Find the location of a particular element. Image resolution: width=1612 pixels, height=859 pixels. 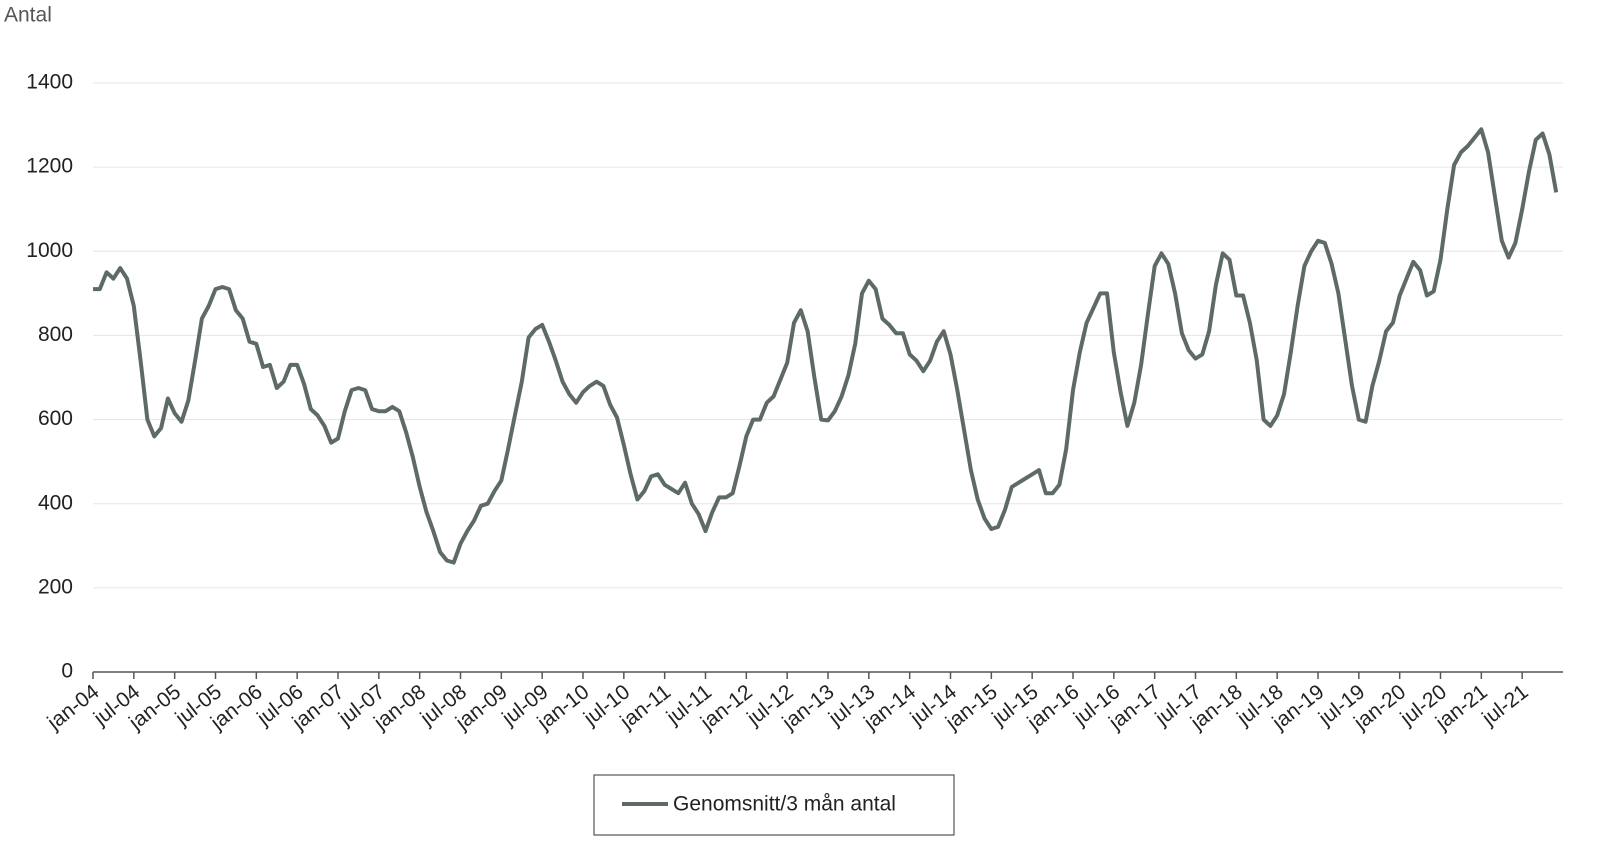

y-tick-label: 1200 is located at coordinates (49, 166).